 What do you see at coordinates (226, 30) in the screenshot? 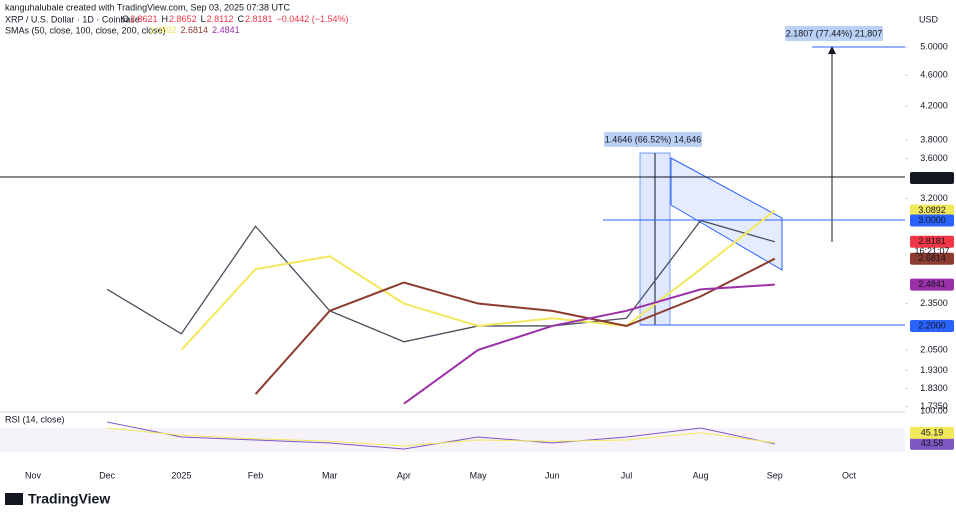
I see `legend-value: 2.4841` at bounding box center [226, 30].